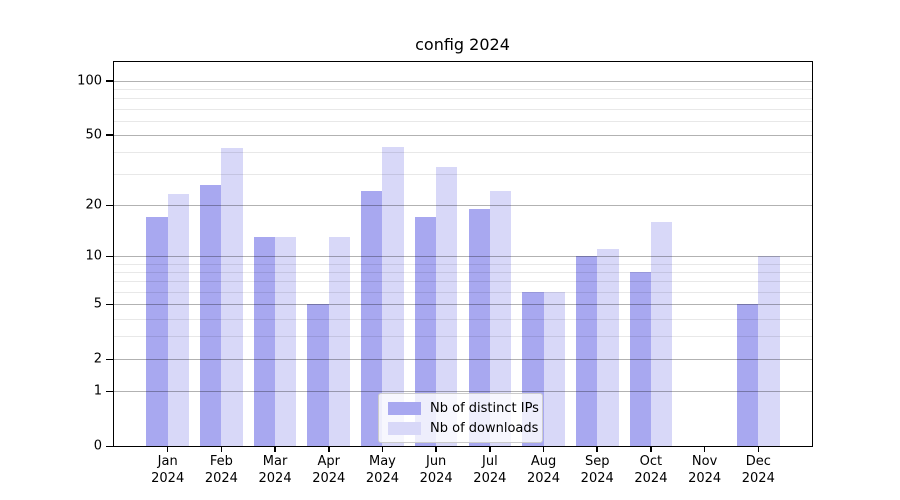  Describe the element at coordinates (93, 135) in the screenshot. I see `y-tick-label-50: 50` at that location.